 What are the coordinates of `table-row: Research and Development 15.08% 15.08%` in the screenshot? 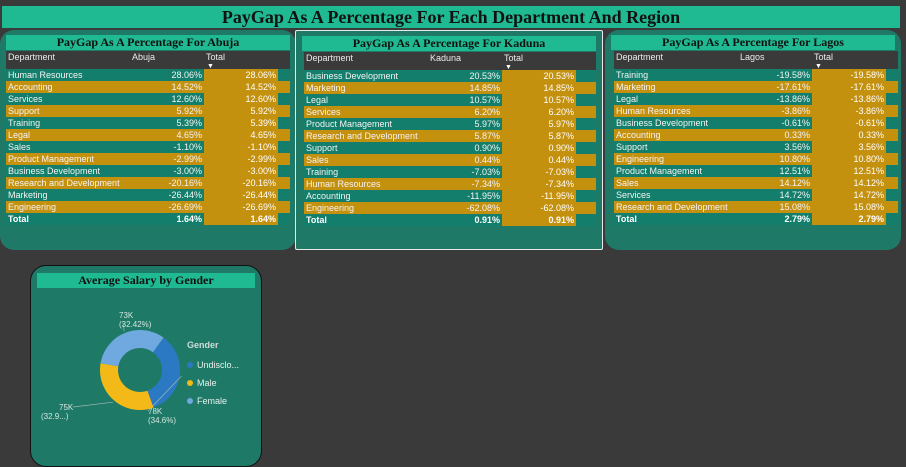 It's located at (756, 207).